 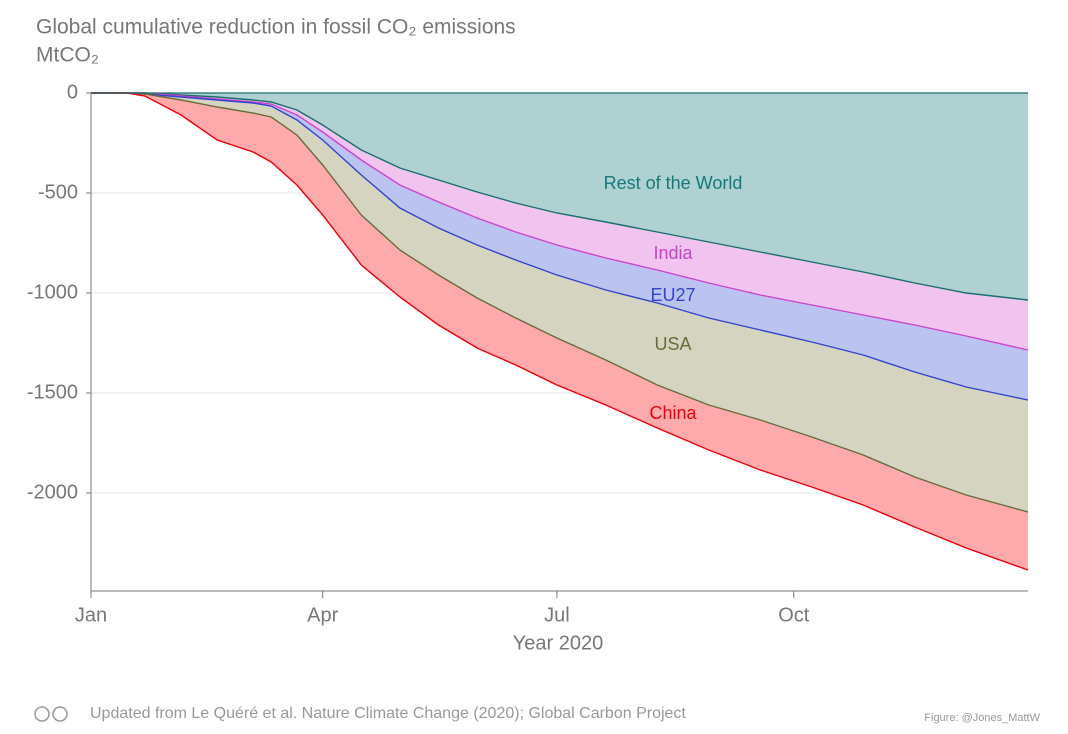 I want to click on x-tick-label: Oct, so click(x=794, y=615).